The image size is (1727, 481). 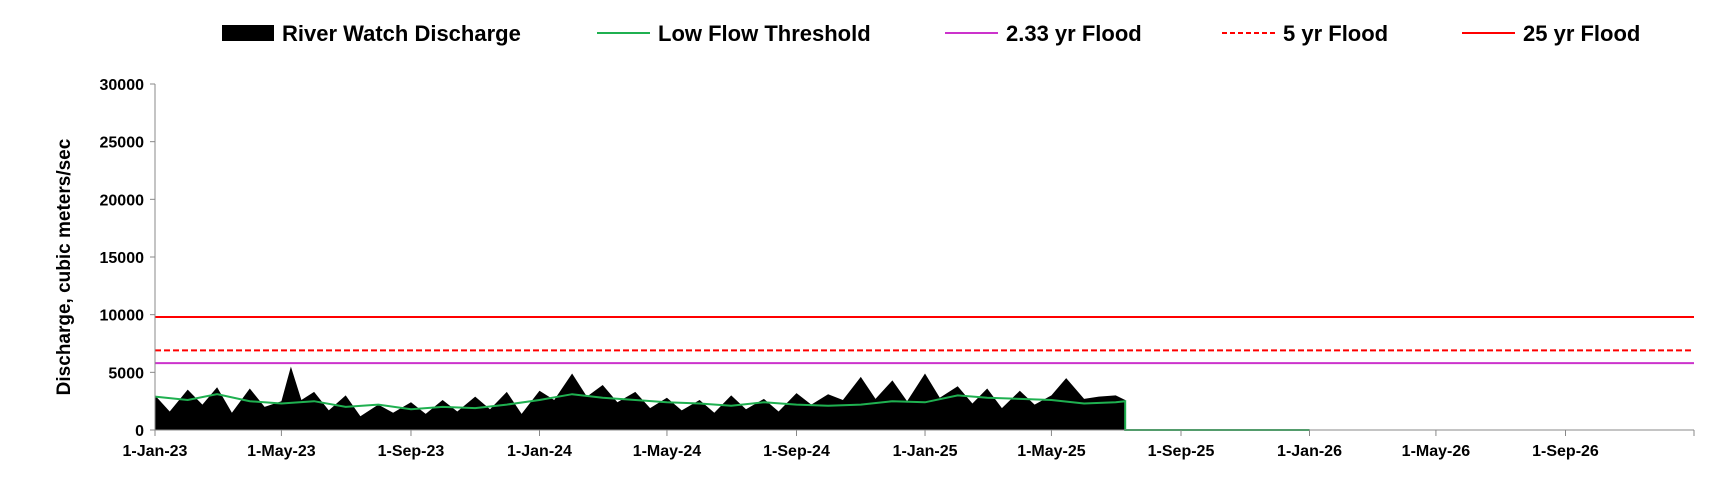 I want to click on x-tick-label: 1-Sep-25, so click(x=1181, y=451).